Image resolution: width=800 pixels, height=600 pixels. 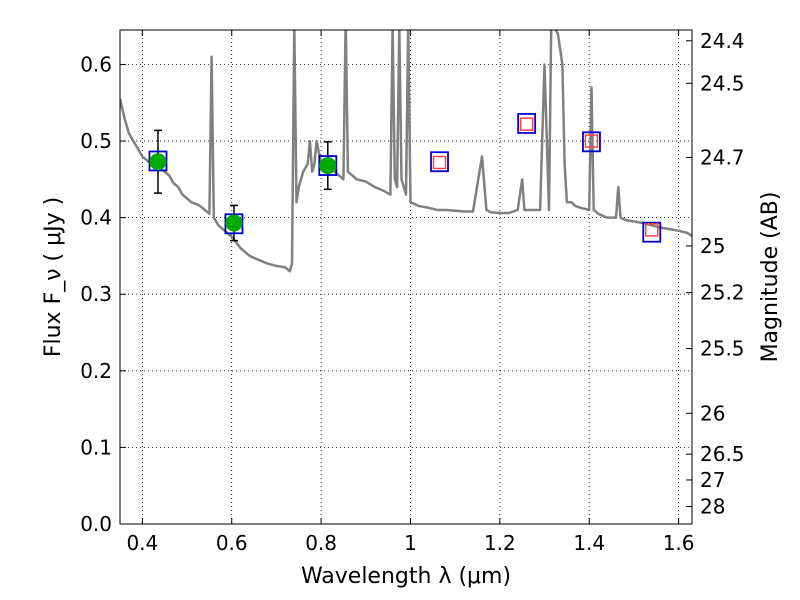 What do you see at coordinates (96, 371) in the screenshot?
I see `y-tick-label: 0.2` at bounding box center [96, 371].